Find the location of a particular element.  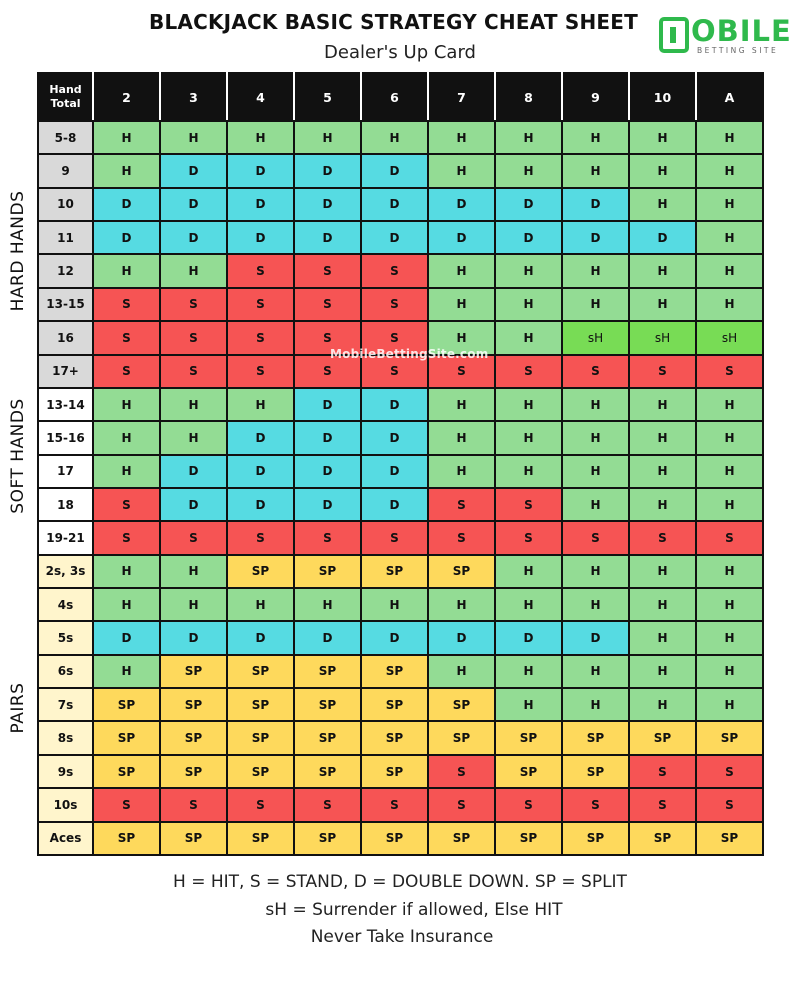

brand-logo: OBILE BETTING SITE is located at coordinates (725, 36).